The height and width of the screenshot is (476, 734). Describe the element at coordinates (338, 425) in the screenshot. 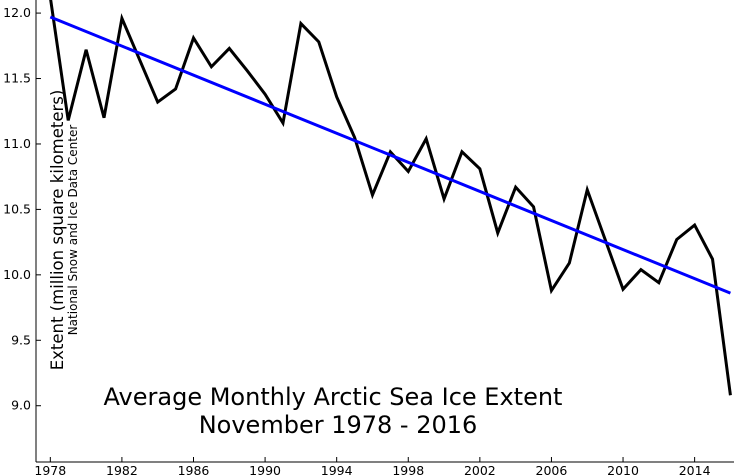

I see `chart-subtitle: November 1978 - 2016` at that location.